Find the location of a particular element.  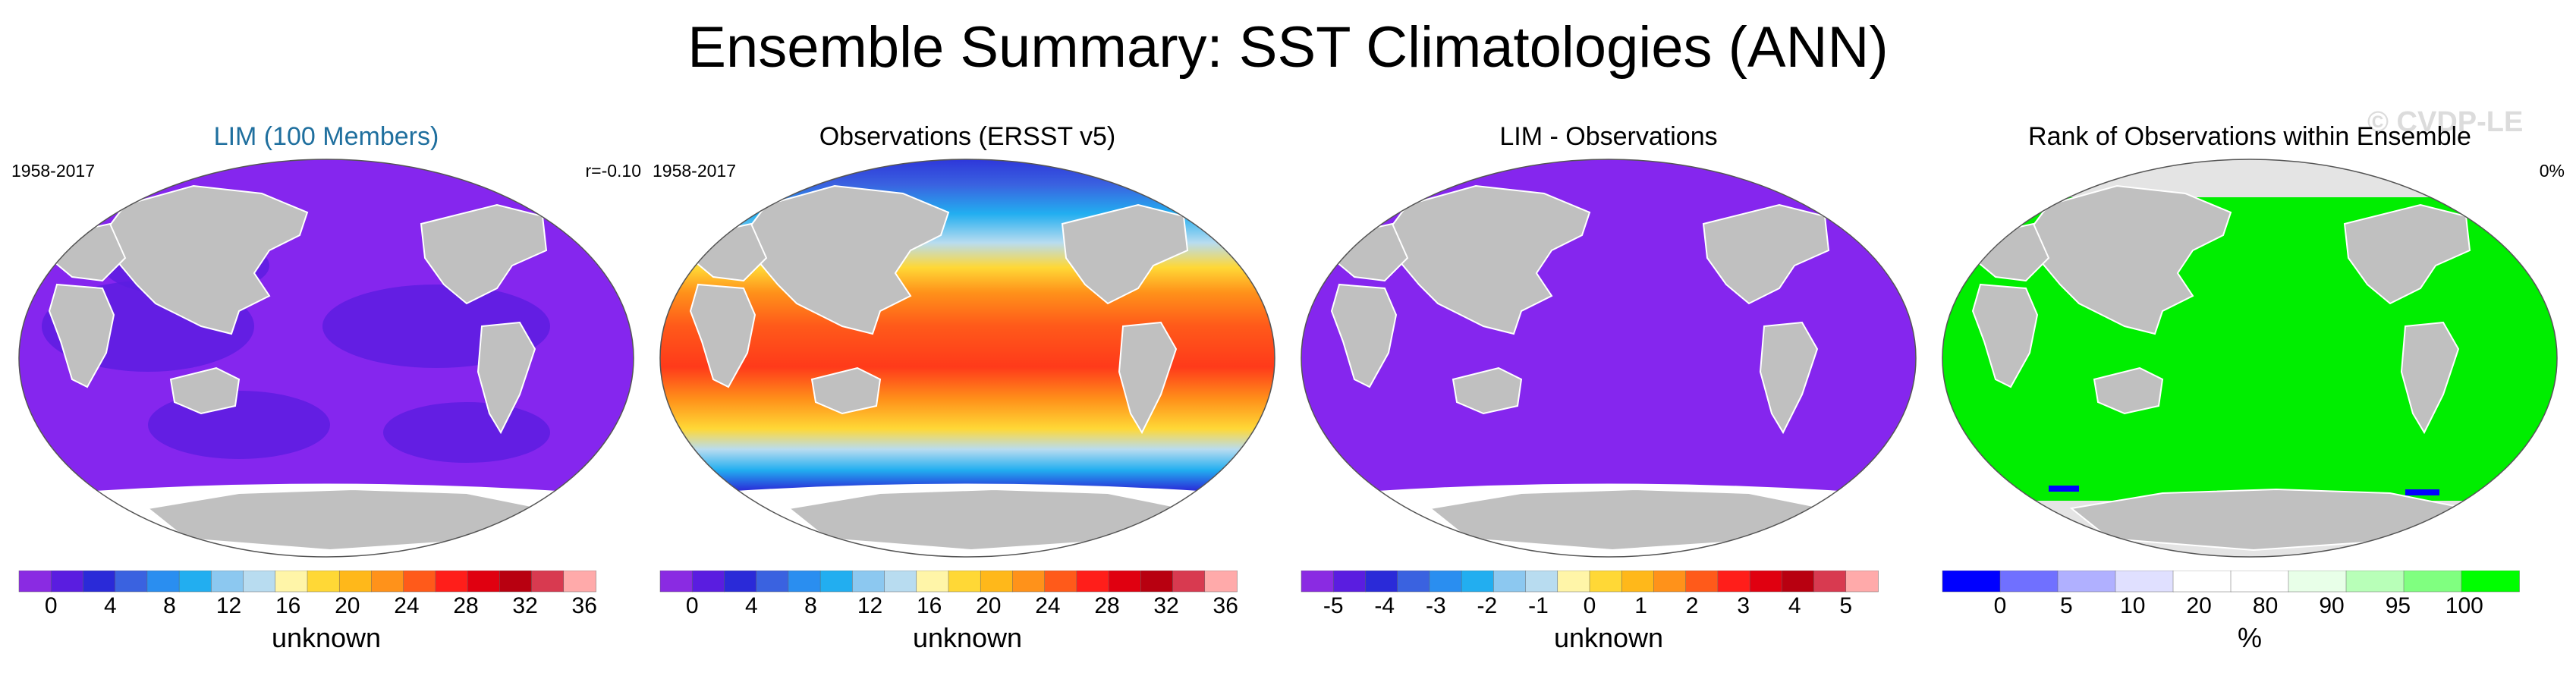

ocean-anomaly-region is located at coordinates (466, 432).